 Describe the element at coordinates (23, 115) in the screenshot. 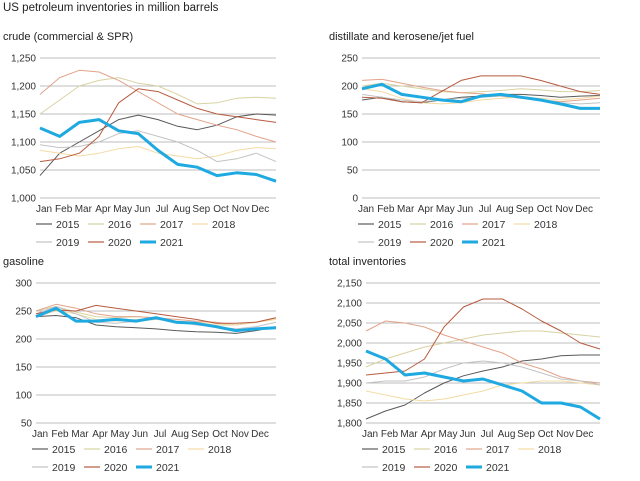

I see `y-tick-label: 1,150` at that location.